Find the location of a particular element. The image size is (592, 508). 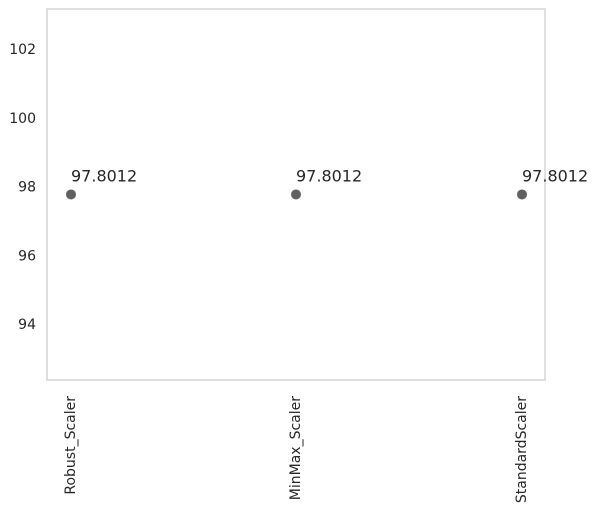

data-points is located at coordinates (296, 194).